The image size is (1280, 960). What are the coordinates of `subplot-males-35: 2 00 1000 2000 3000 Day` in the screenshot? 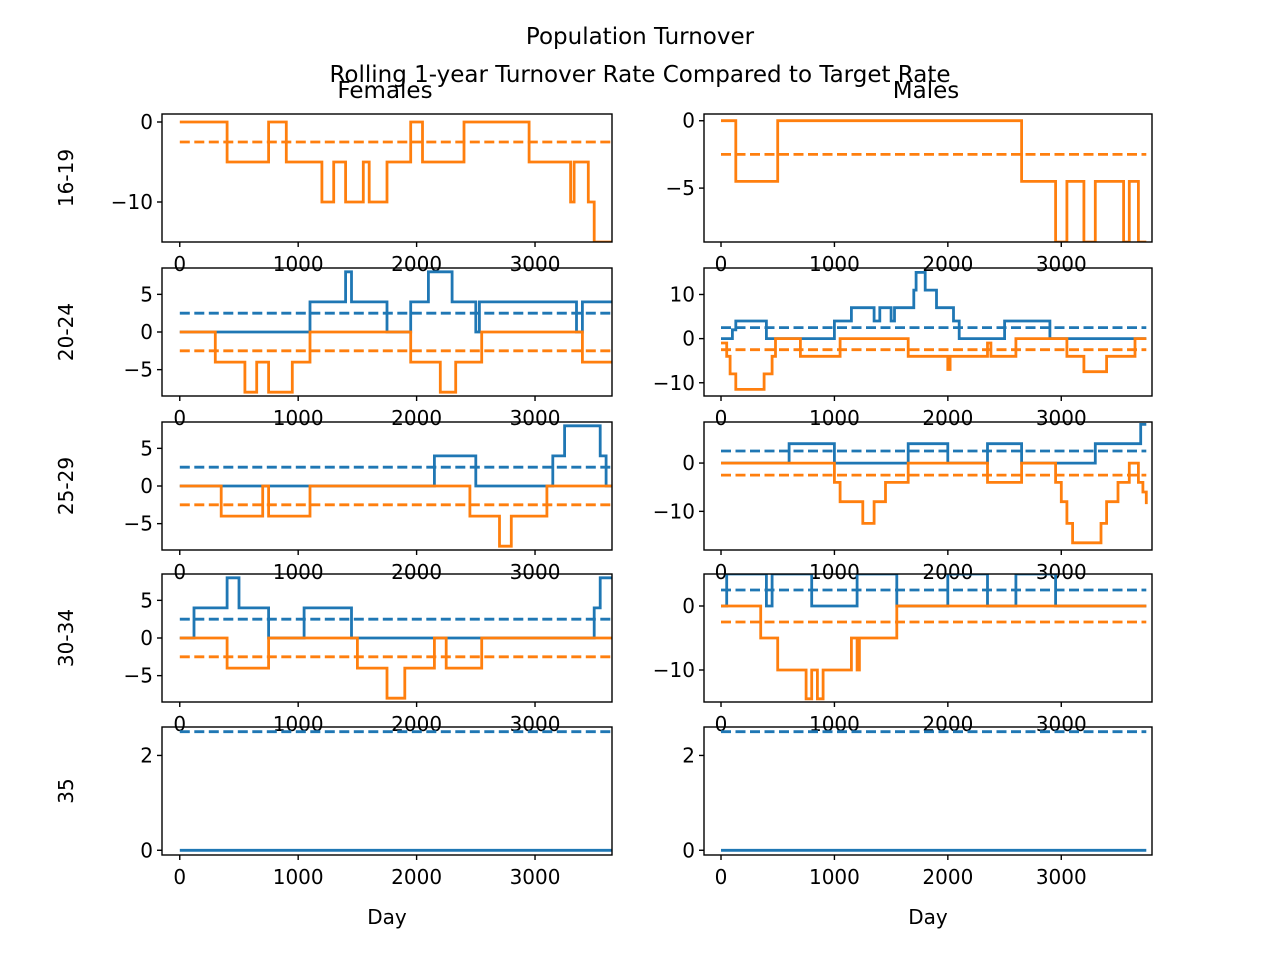 It's located at (917, 827).